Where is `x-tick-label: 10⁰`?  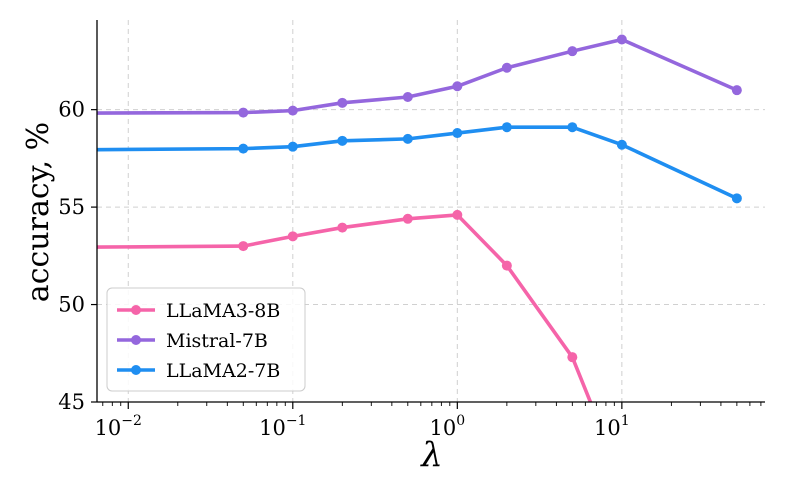 x-tick-label: 10⁰ is located at coordinates (447, 426).